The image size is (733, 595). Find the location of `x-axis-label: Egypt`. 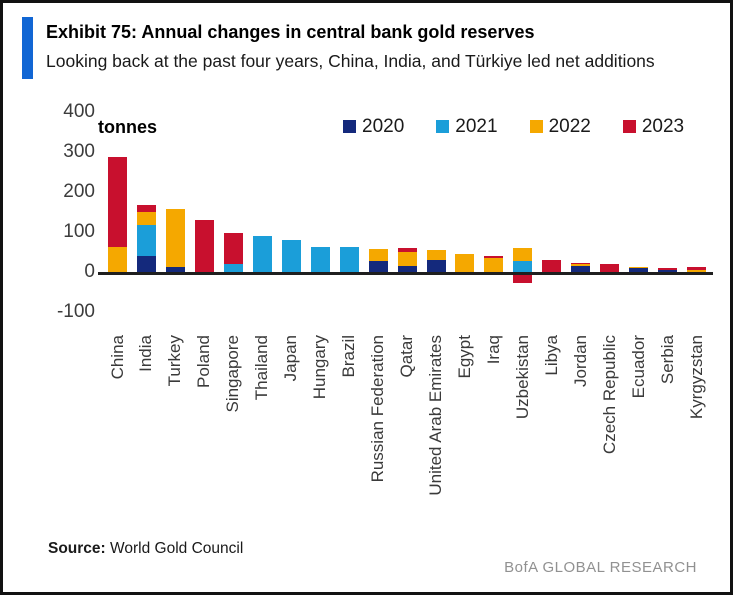

x-axis-label: Egypt is located at coordinates (464, 357).